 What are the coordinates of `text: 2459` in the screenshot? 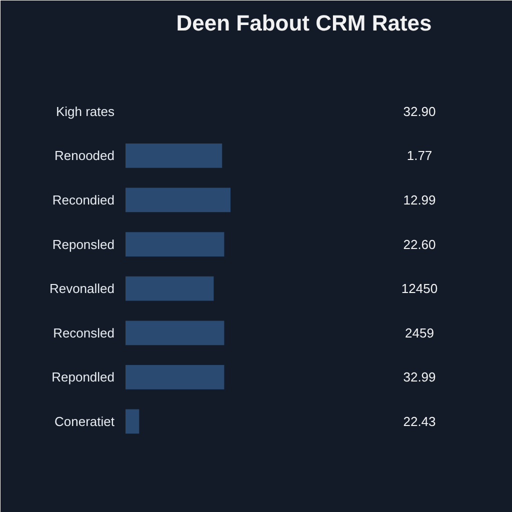 It's located at (419, 332).